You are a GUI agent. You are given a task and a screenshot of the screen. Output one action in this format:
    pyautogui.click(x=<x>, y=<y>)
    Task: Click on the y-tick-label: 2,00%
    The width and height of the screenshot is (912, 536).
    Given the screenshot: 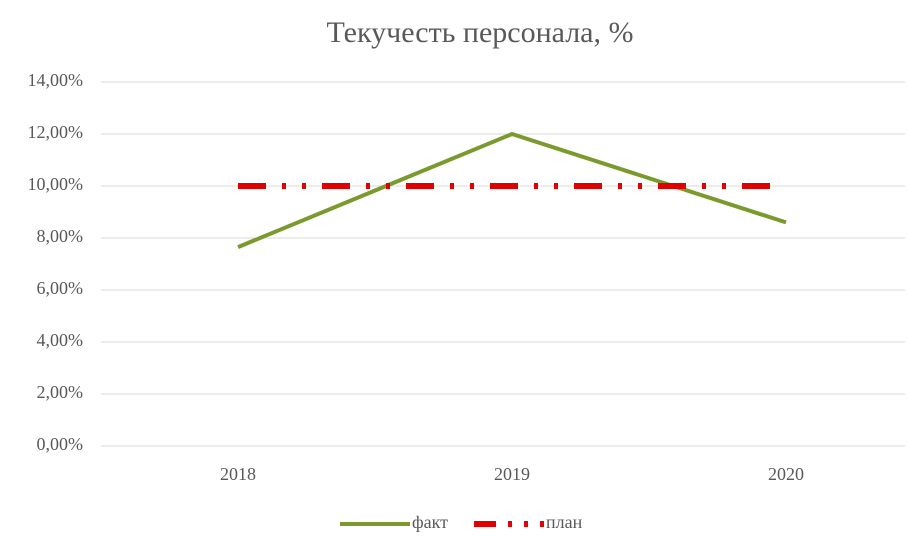 What is the action you would take?
    pyautogui.click(x=60, y=392)
    